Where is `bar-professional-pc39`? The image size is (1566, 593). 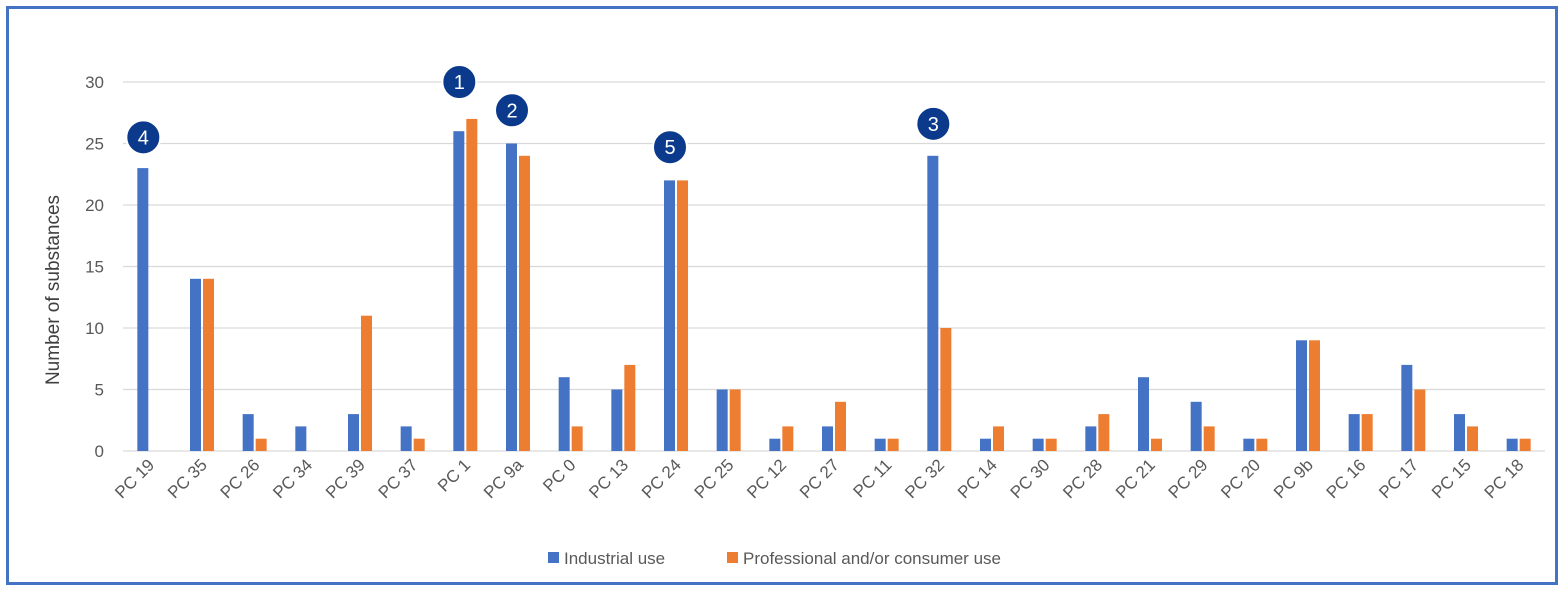 bar-professional-pc39 is located at coordinates (366, 383).